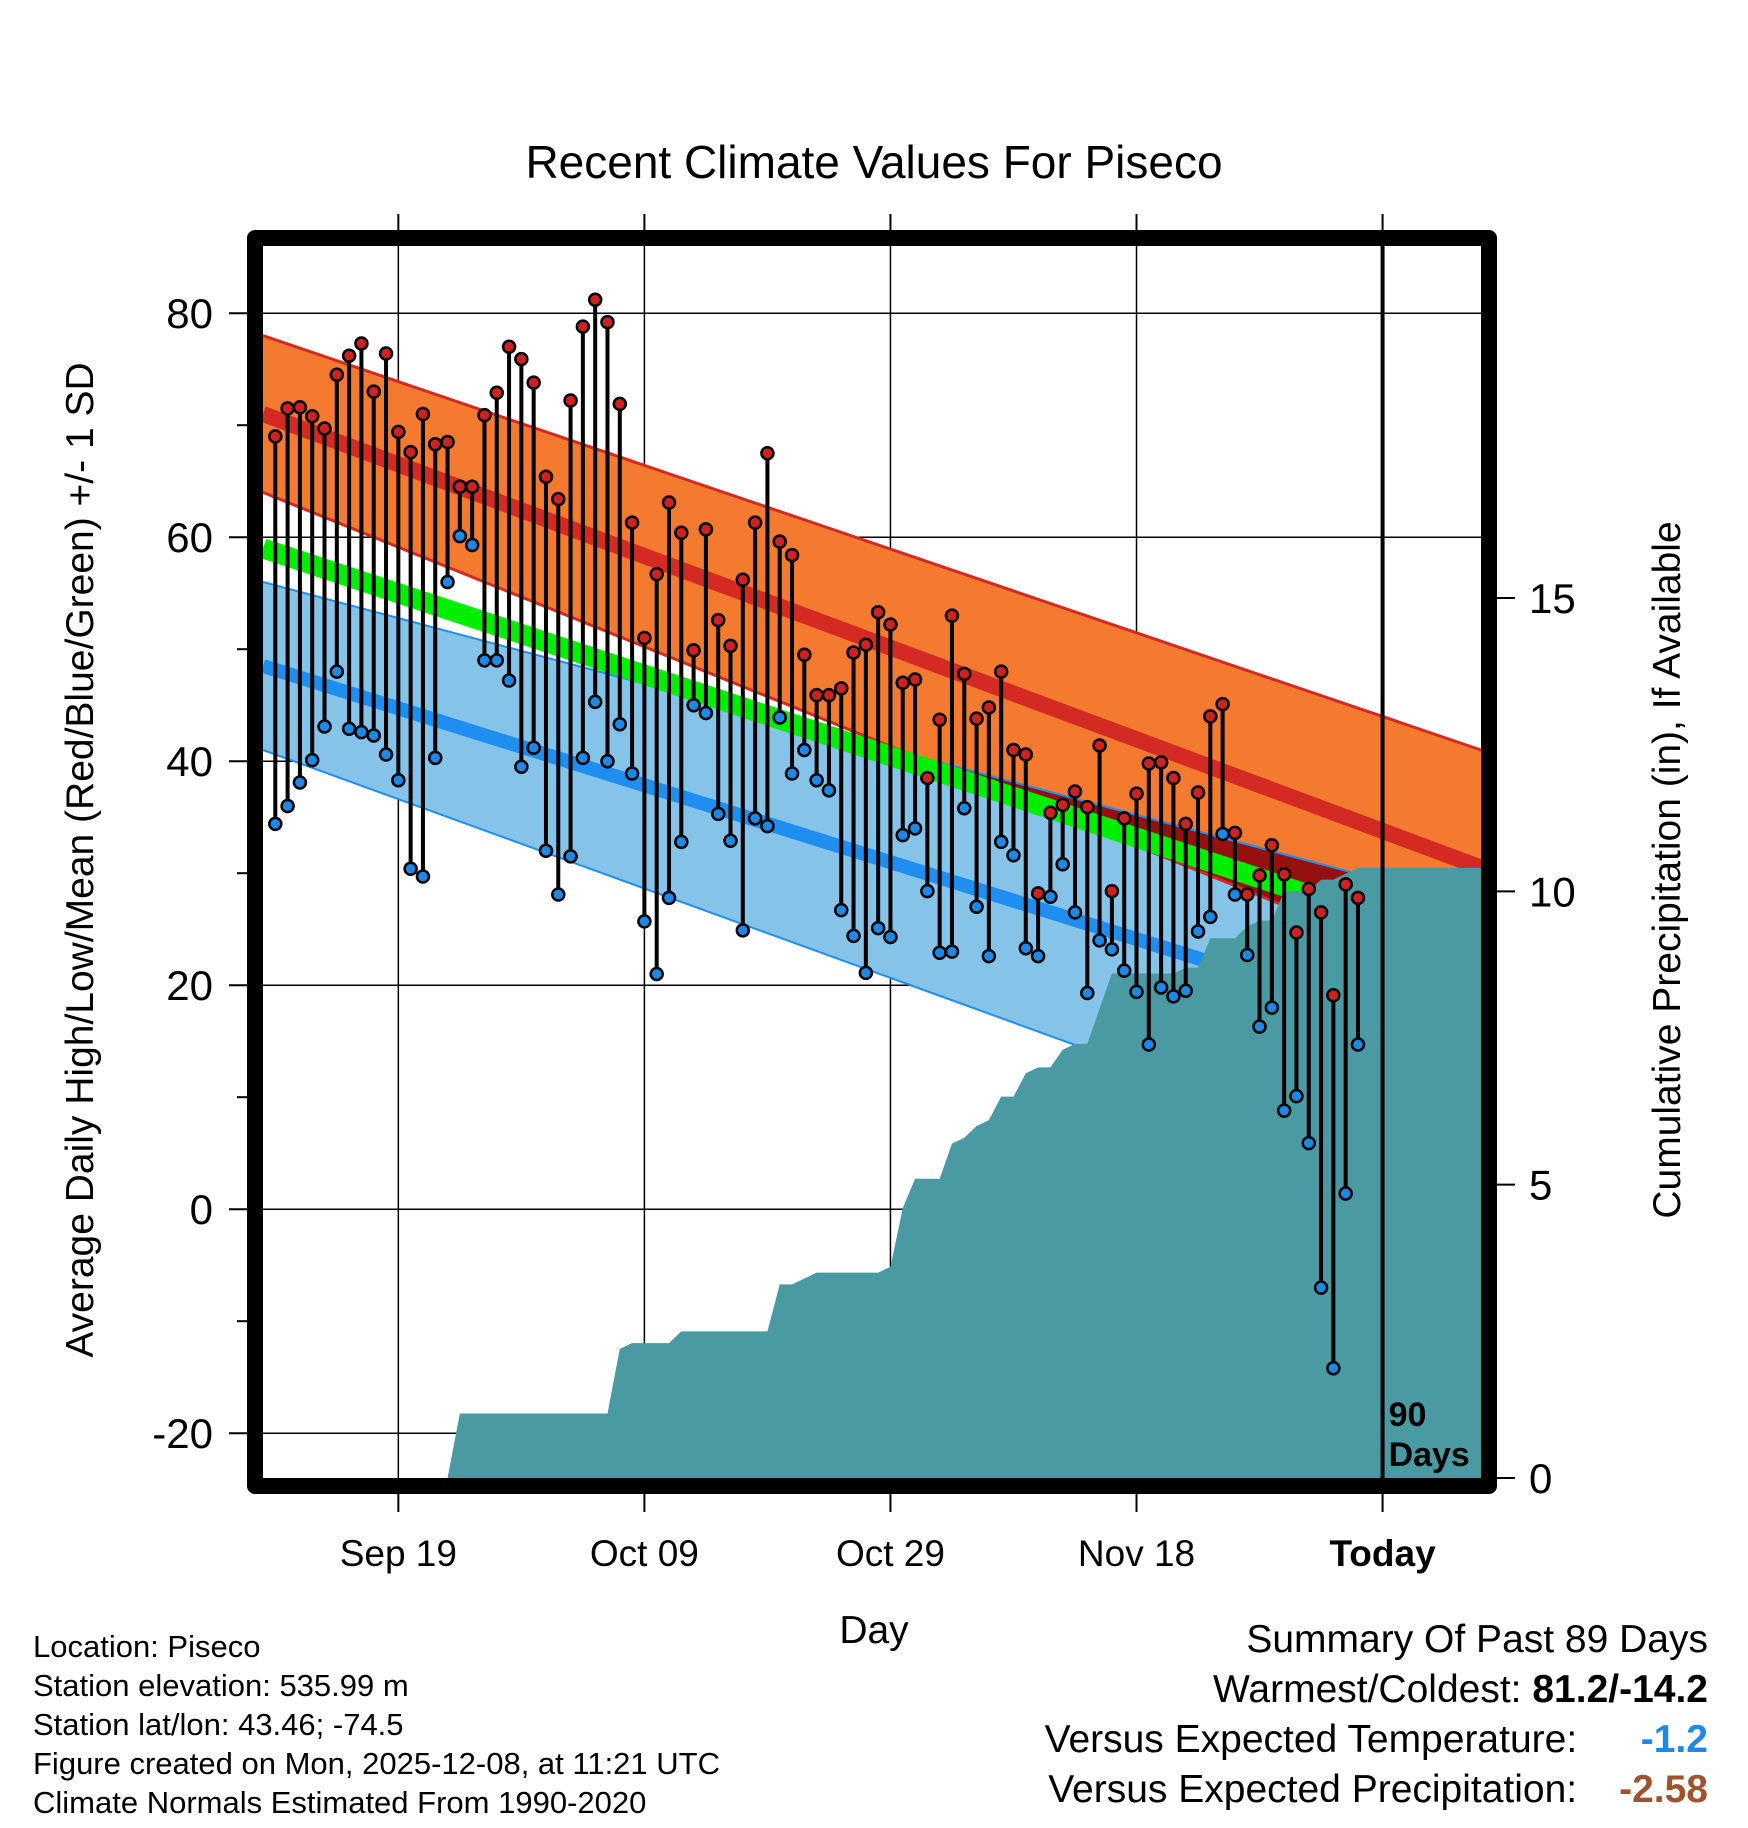 This screenshot has width=1748, height=1828. What do you see at coordinates (189, 313) in the screenshot?
I see `y-tick-label: 80` at bounding box center [189, 313].